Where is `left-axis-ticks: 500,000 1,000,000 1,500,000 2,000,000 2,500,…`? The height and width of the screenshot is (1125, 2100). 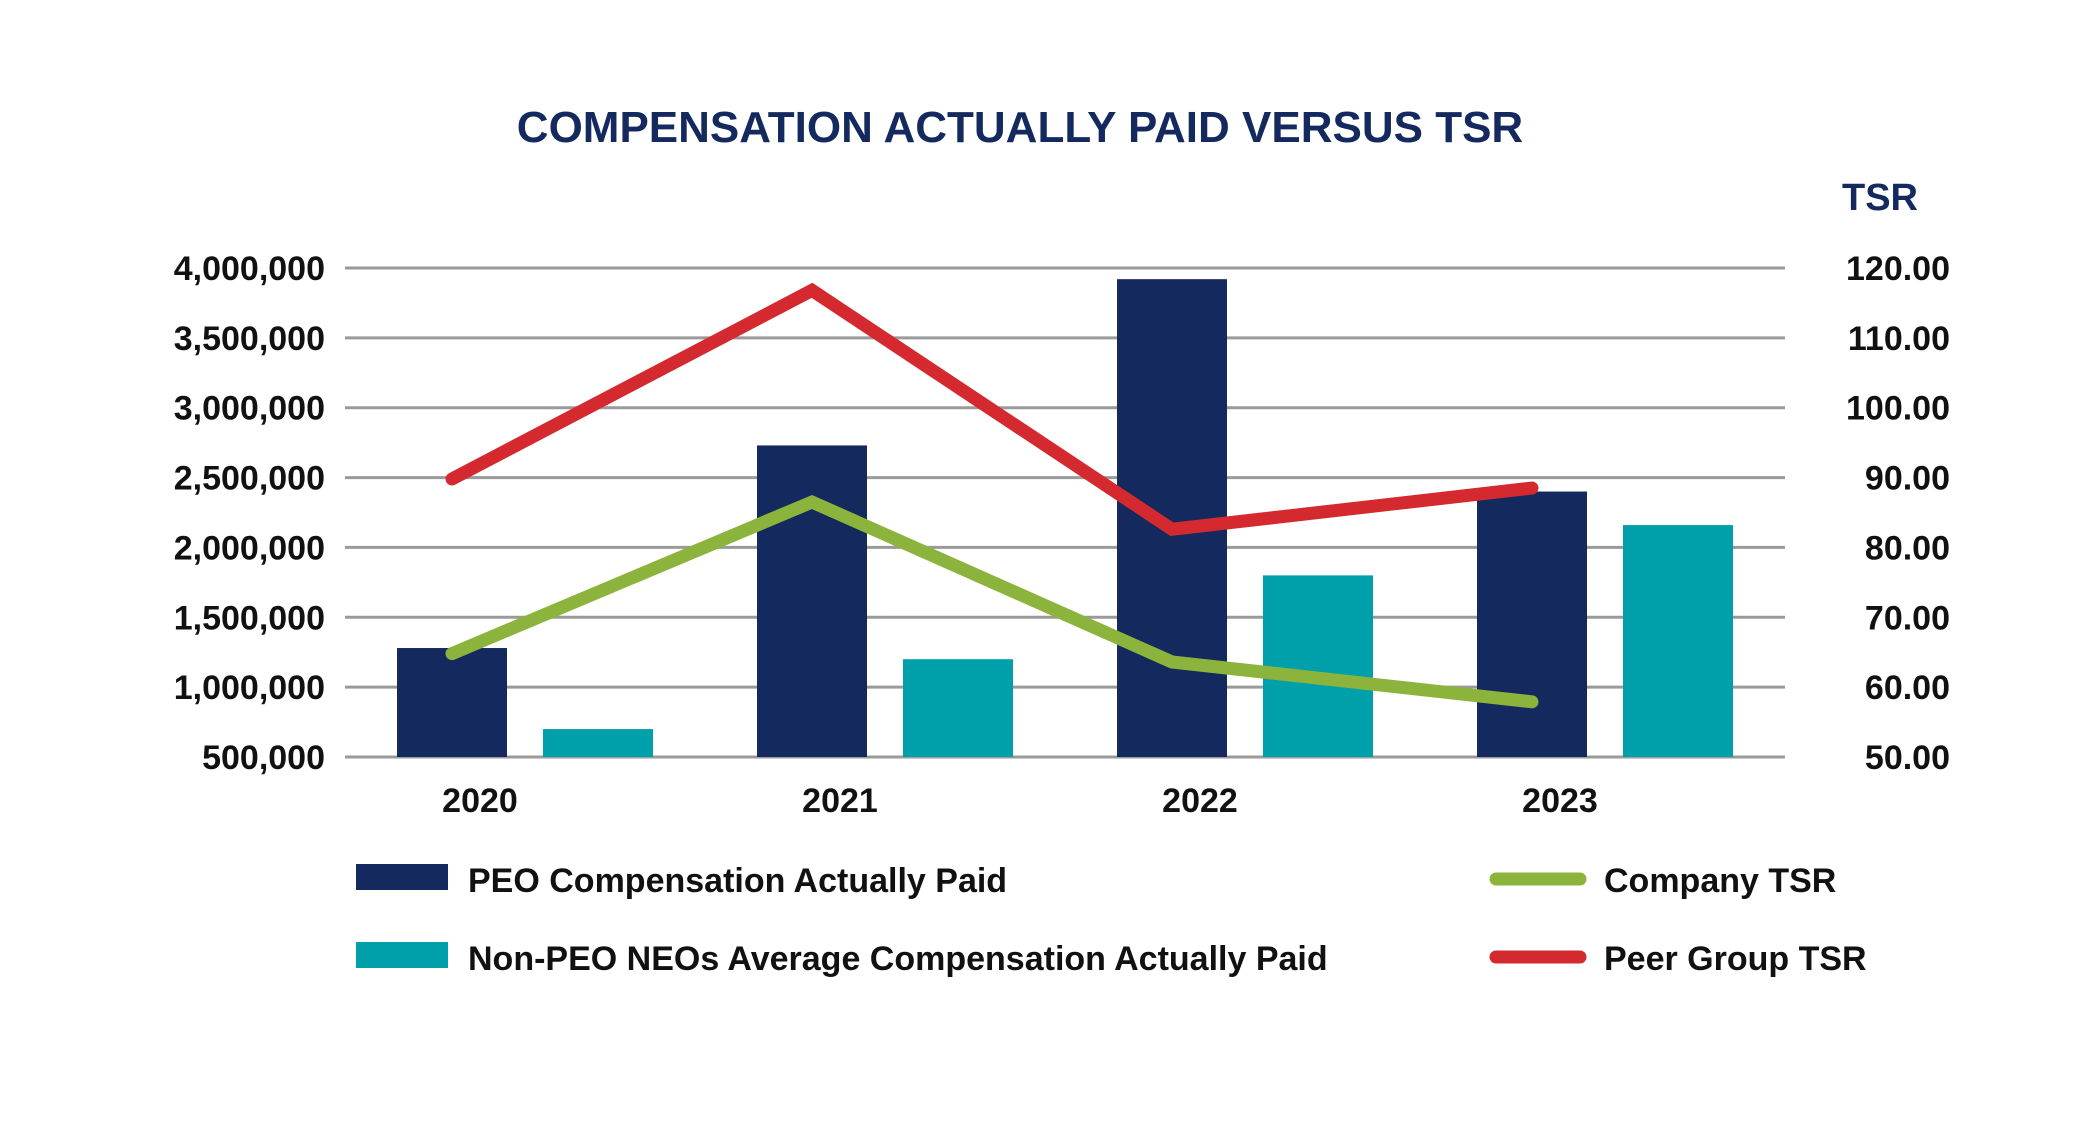 left-axis-ticks: 500,000 1,000,000 1,500,000 2,000,000 2,500,… is located at coordinates (249, 513).